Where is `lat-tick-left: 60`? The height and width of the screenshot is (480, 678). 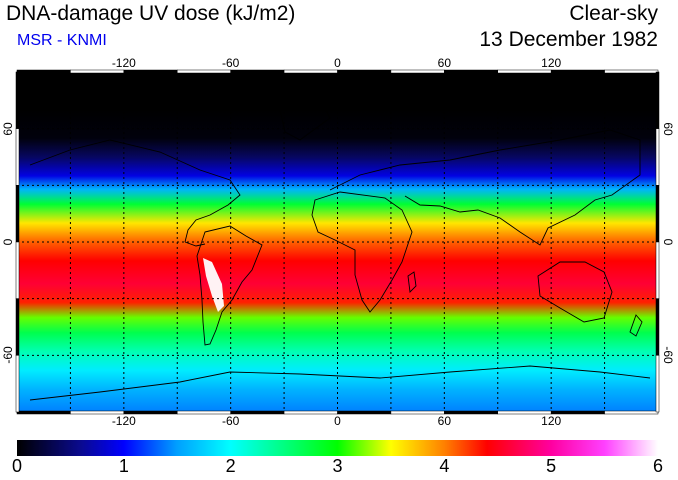
lat-tick-left: 60 is located at coordinates (8, 128).